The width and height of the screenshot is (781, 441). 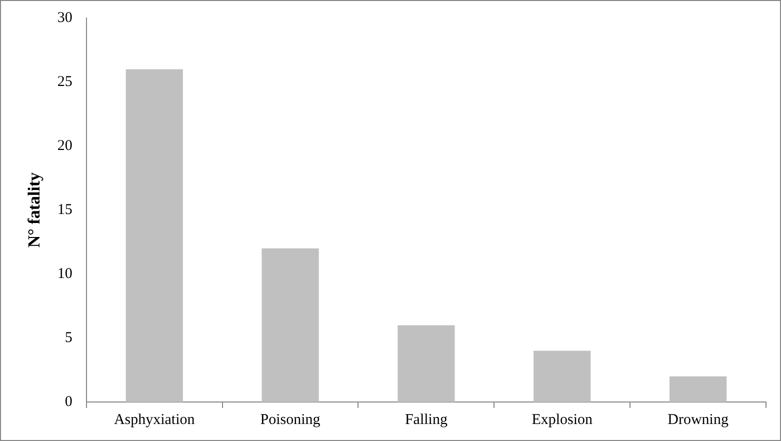 What do you see at coordinates (155, 420) in the screenshot?
I see `x-tick-label: Asphyxiation` at bounding box center [155, 420].